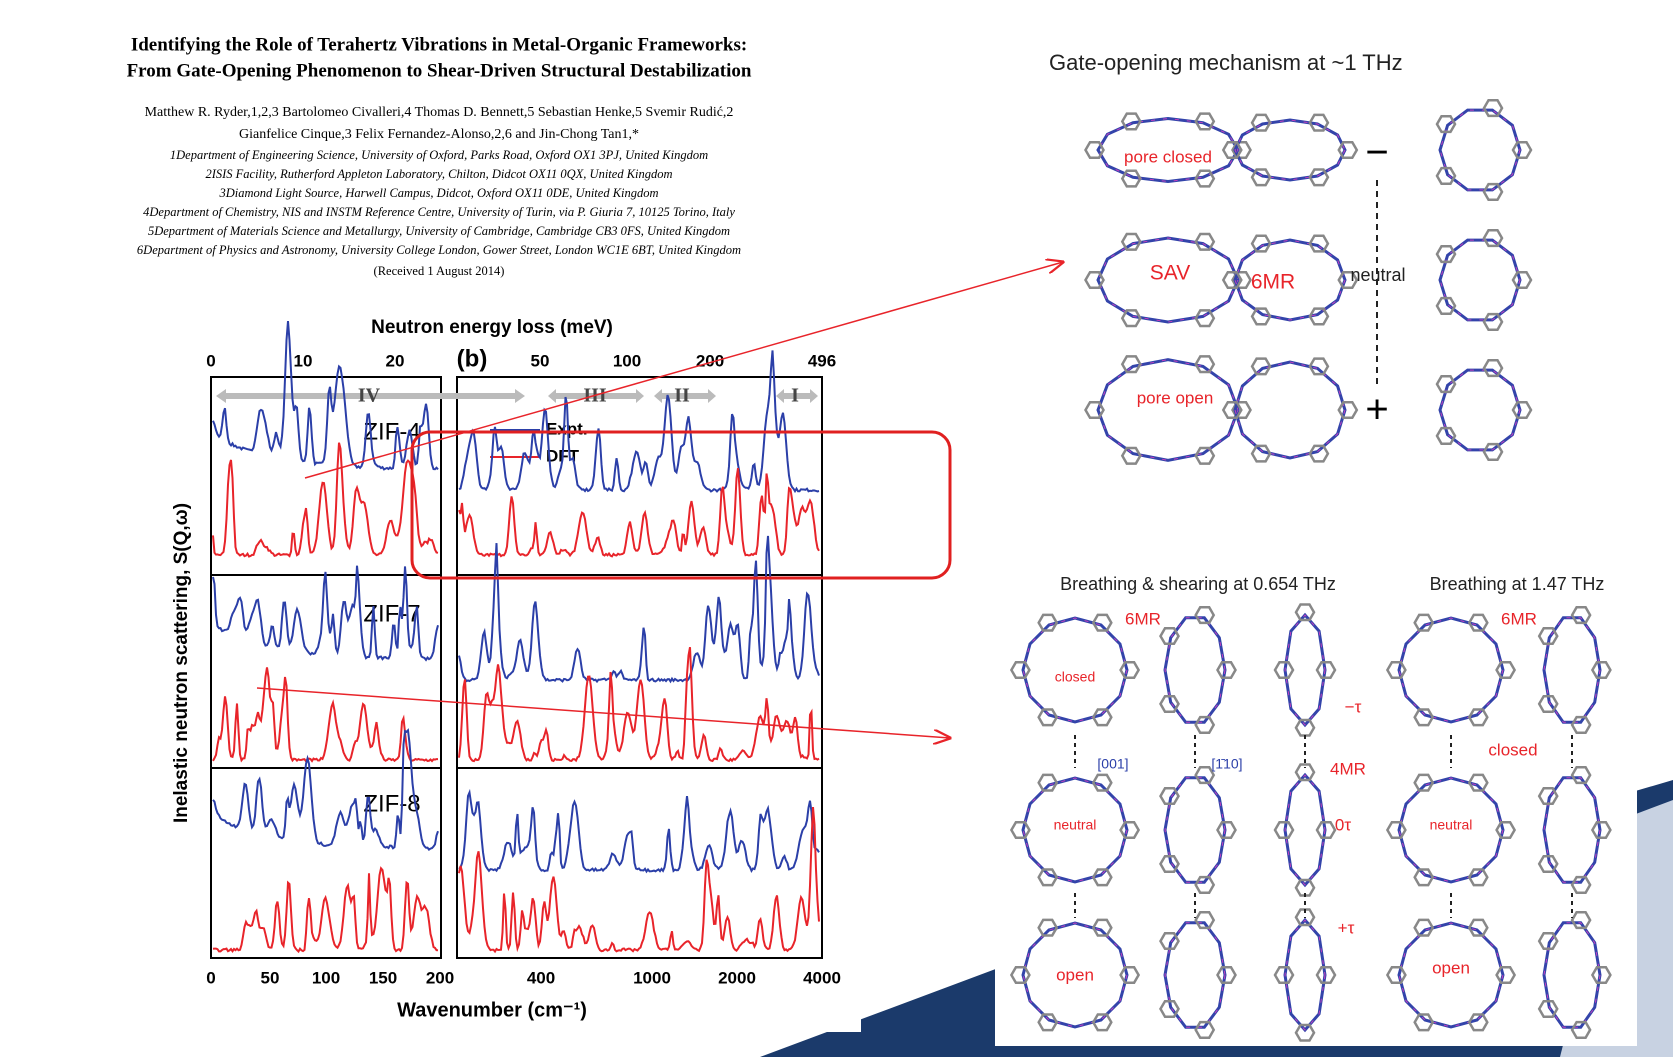 The height and width of the screenshot is (1057, 1673). Describe the element at coordinates (1343, 824) in the screenshot. I see `label: 0τ` at that location.